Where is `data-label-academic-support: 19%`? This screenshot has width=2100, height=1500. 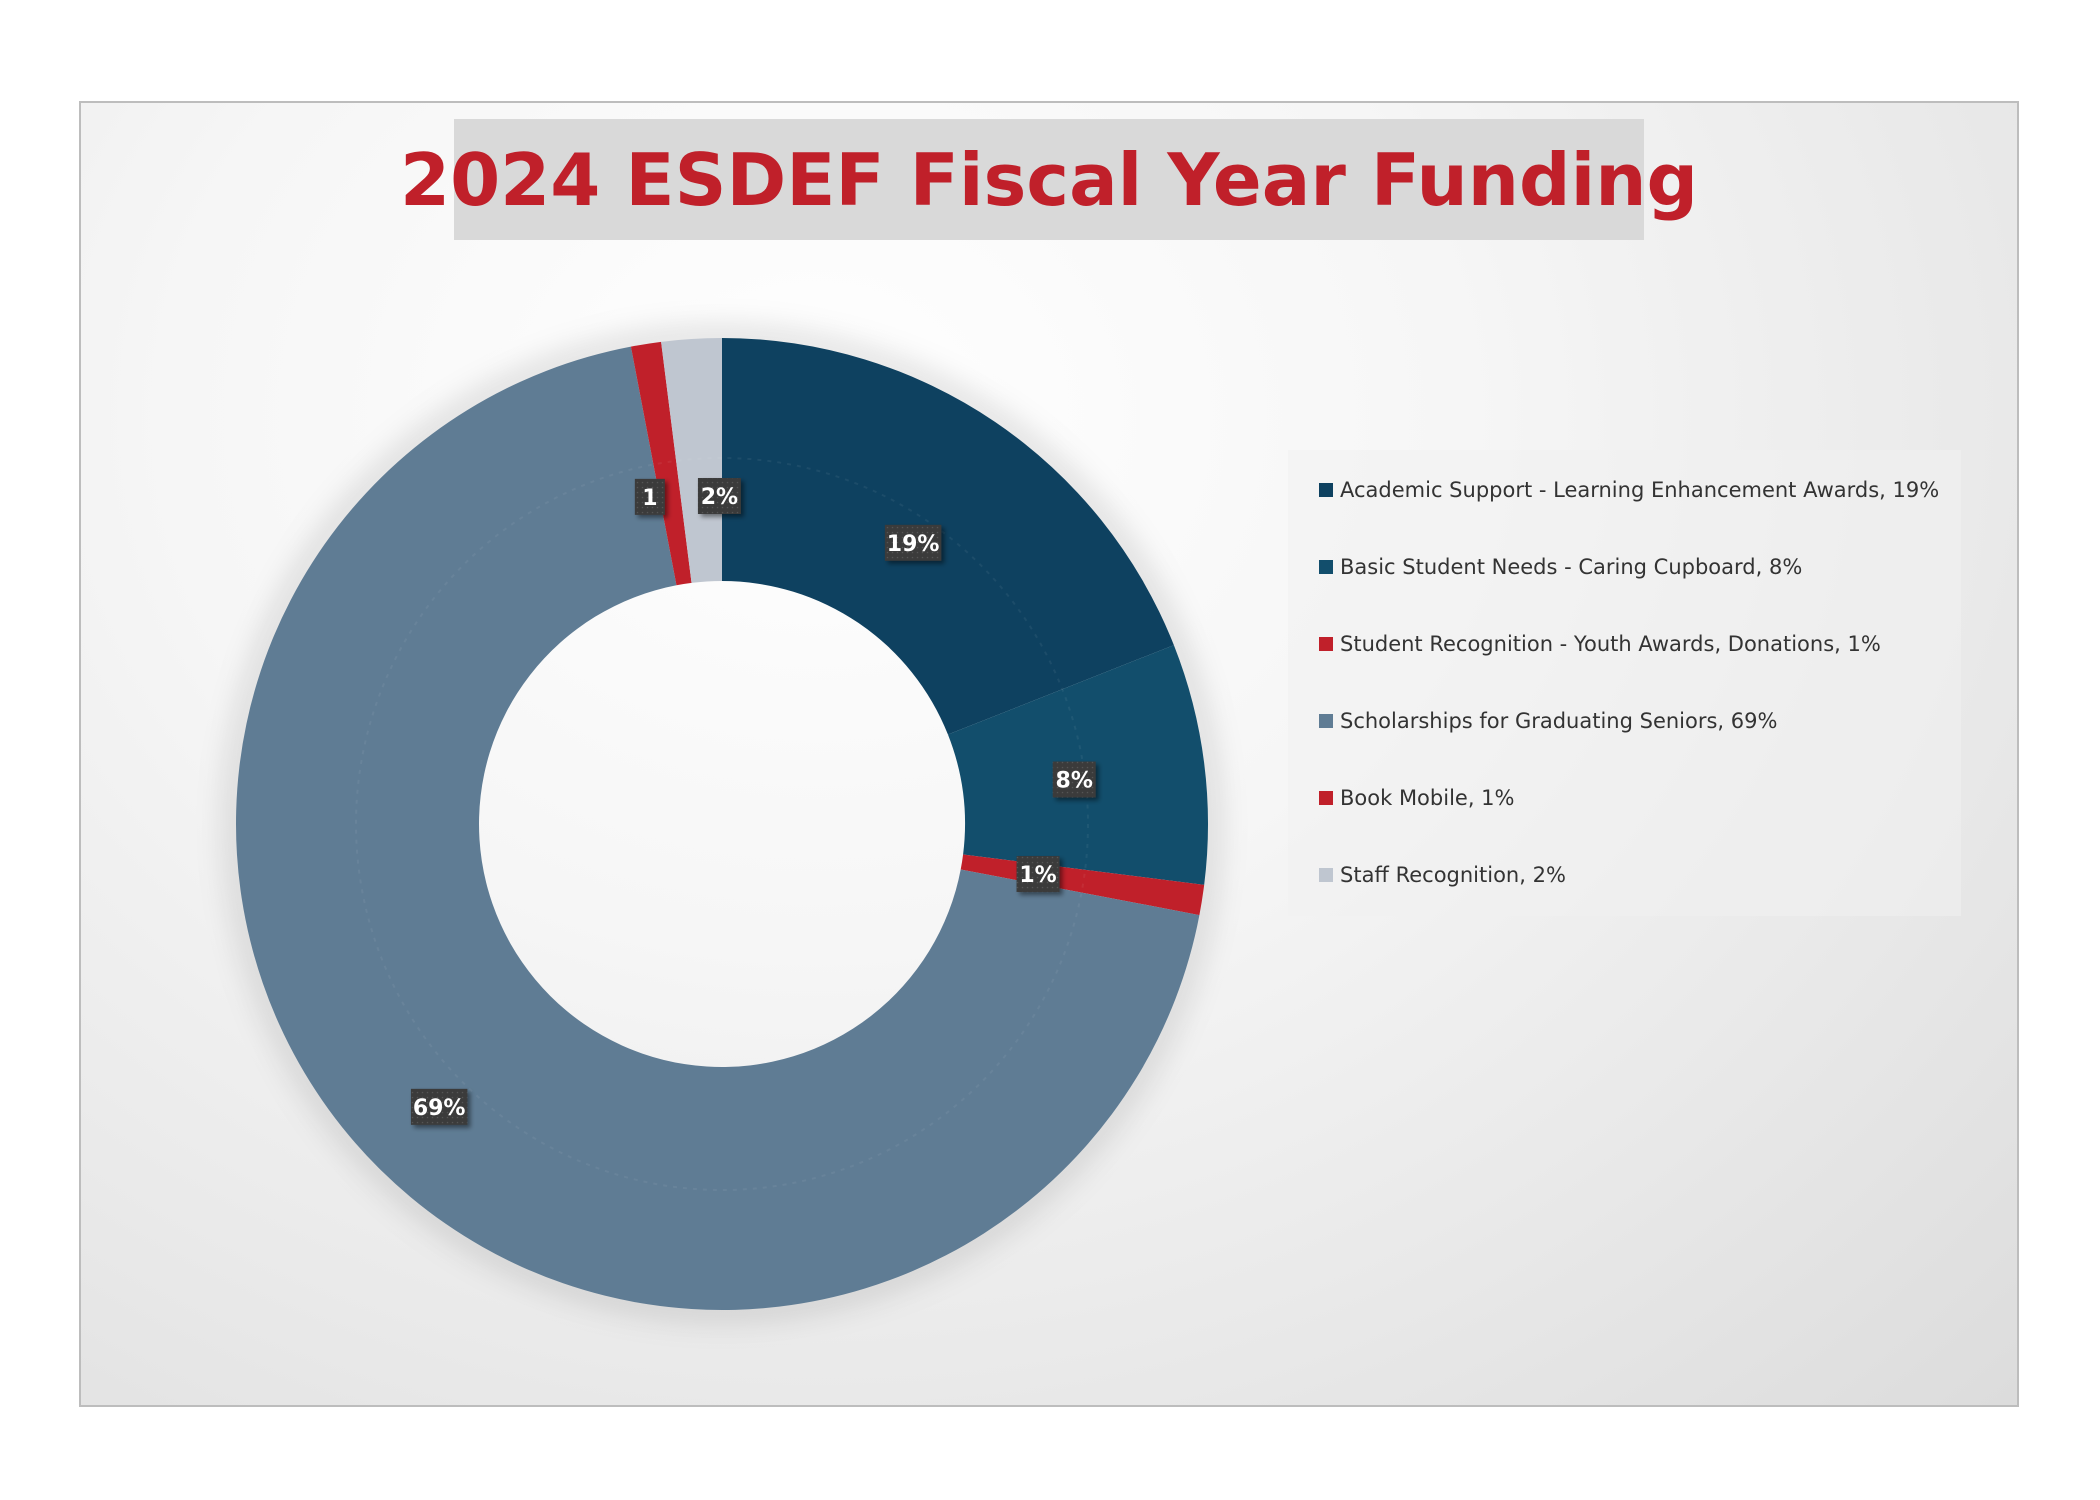
data-label-academic-support: 19% is located at coordinates (913, 542).